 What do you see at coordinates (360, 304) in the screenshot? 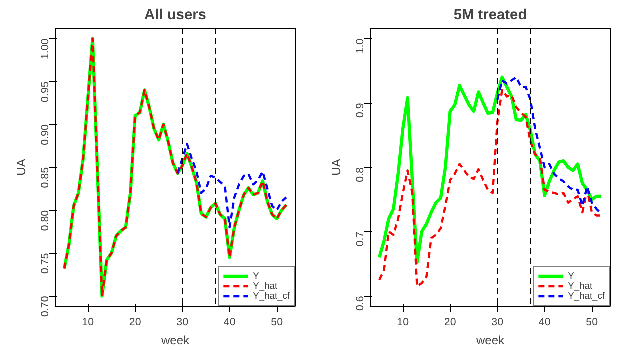
I see `y-tick-label: 0.6` at bounding box center [360, 304].